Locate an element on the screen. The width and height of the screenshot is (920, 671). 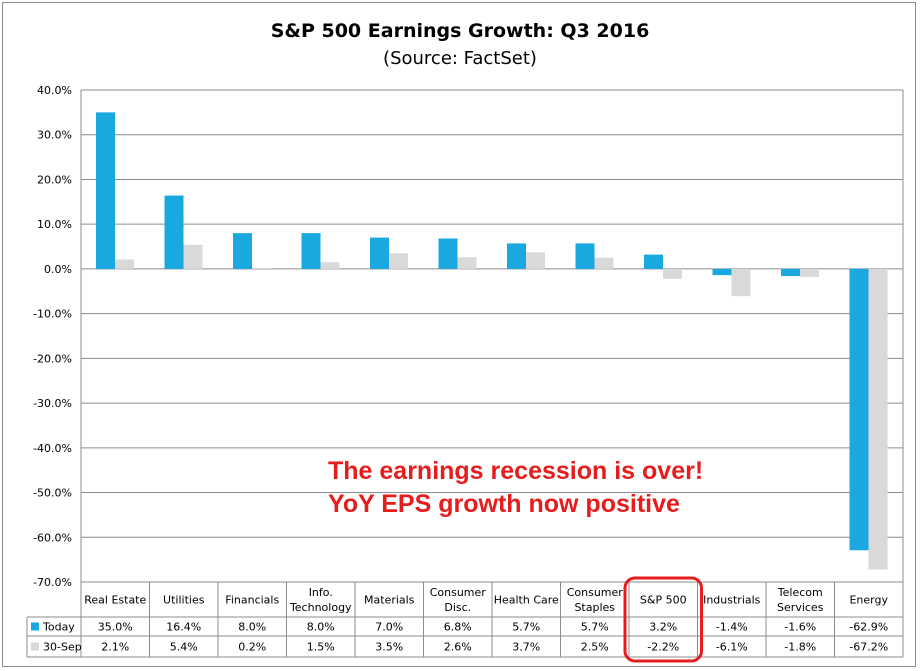
category-label: Technology is located at coordinates (320, 607).